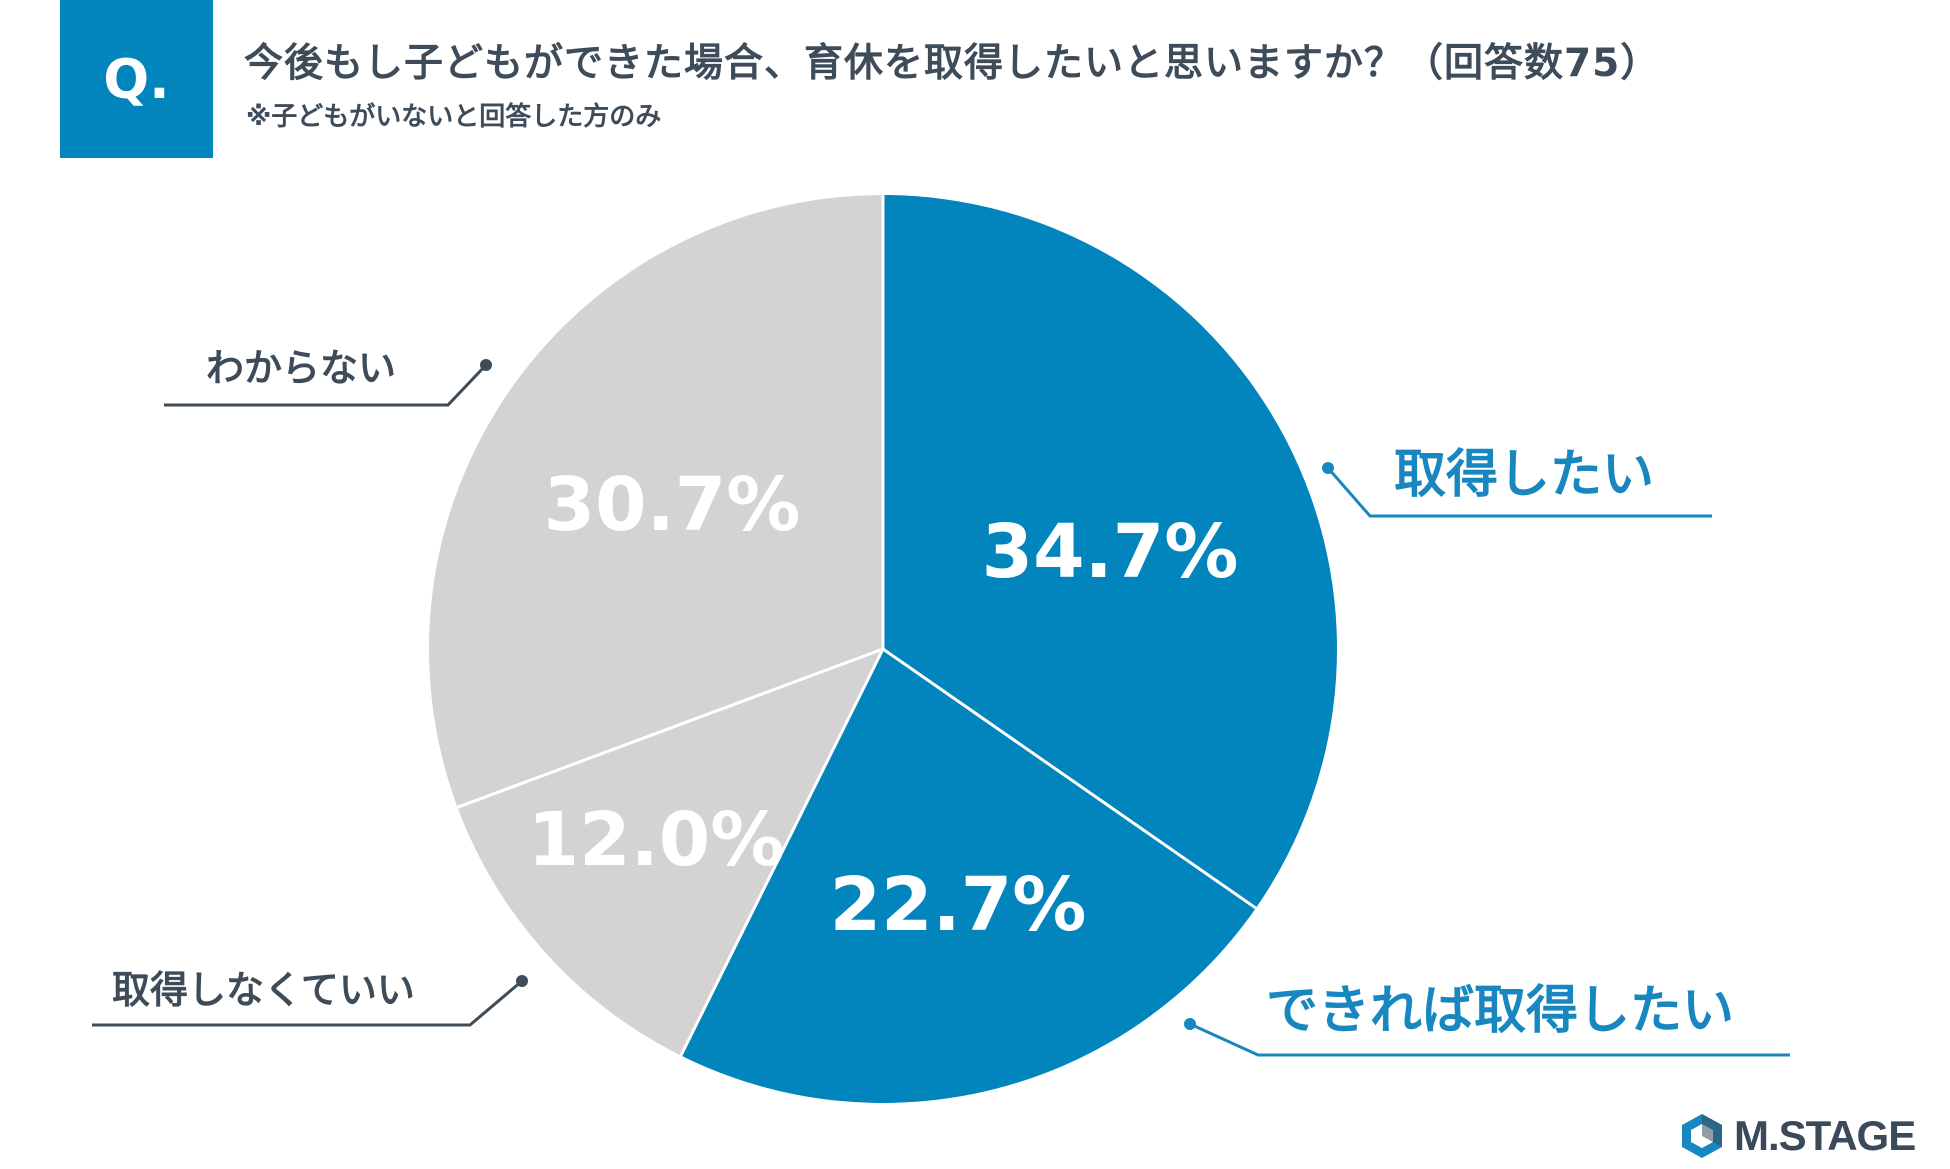  Describe the element at coordinates (1702, 1136) in the screenshot. I see `hexagon-logo-icon` at that location.